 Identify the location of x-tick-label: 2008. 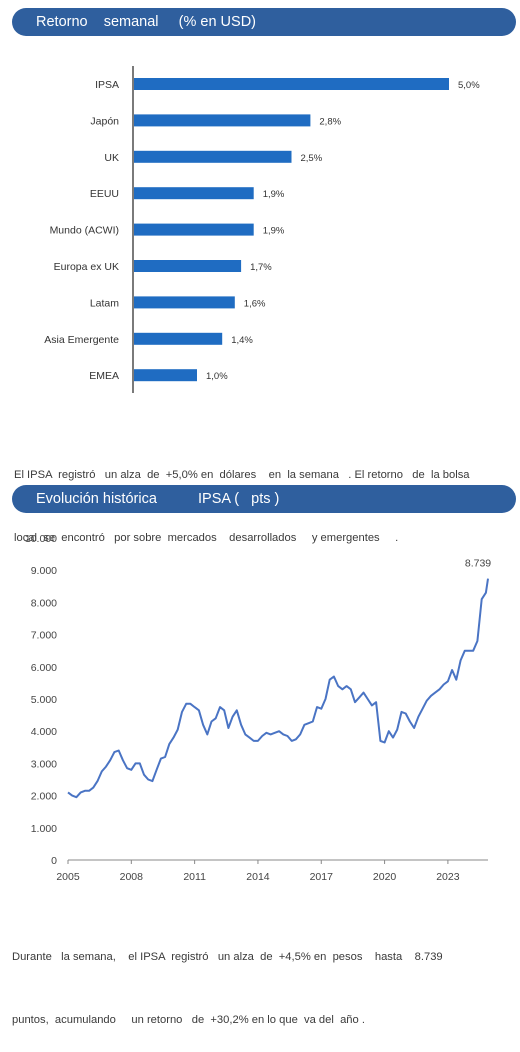
(132, 877).